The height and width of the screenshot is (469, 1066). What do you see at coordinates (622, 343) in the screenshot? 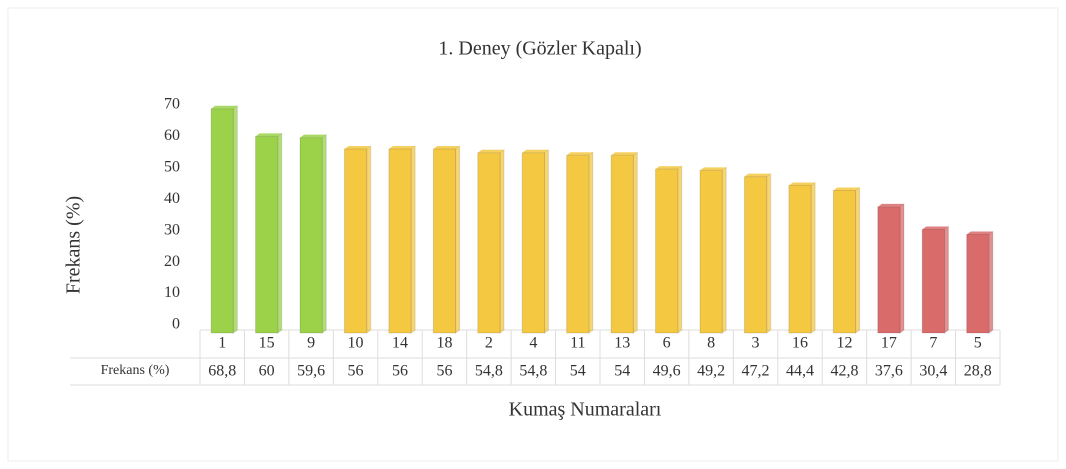
I see `x-tick-label: 13` at bounding box center [622, 343].